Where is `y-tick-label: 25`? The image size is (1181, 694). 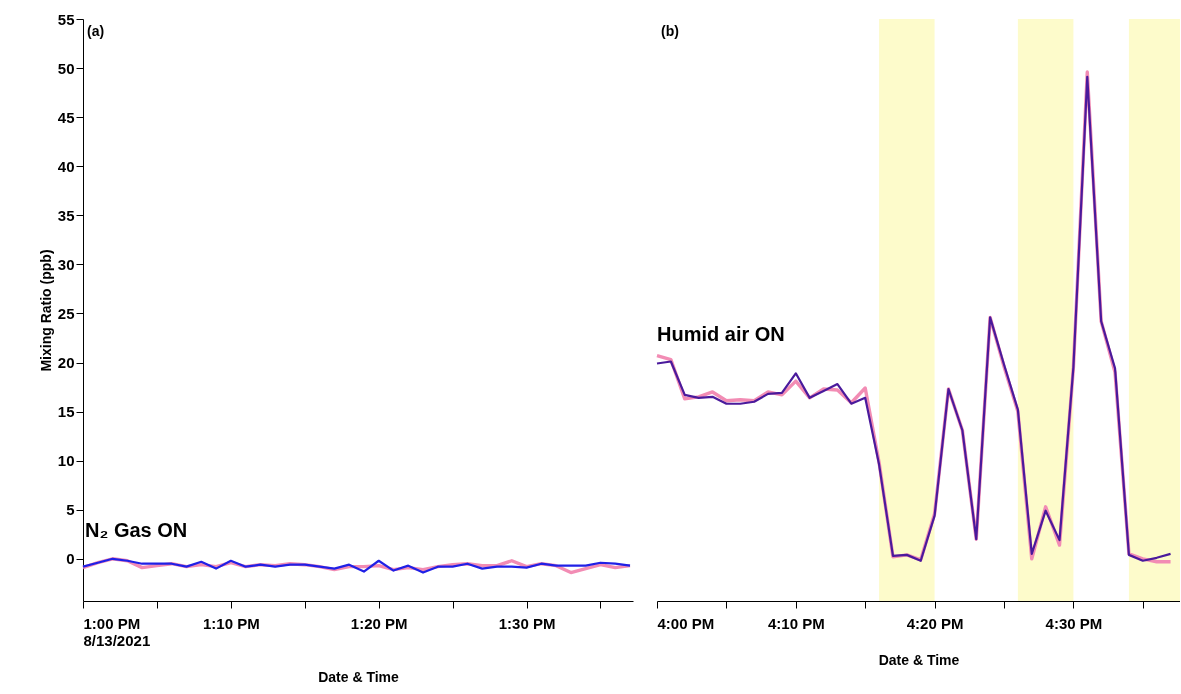
y-tick-label: 25 is located at coordinates (66, 313).